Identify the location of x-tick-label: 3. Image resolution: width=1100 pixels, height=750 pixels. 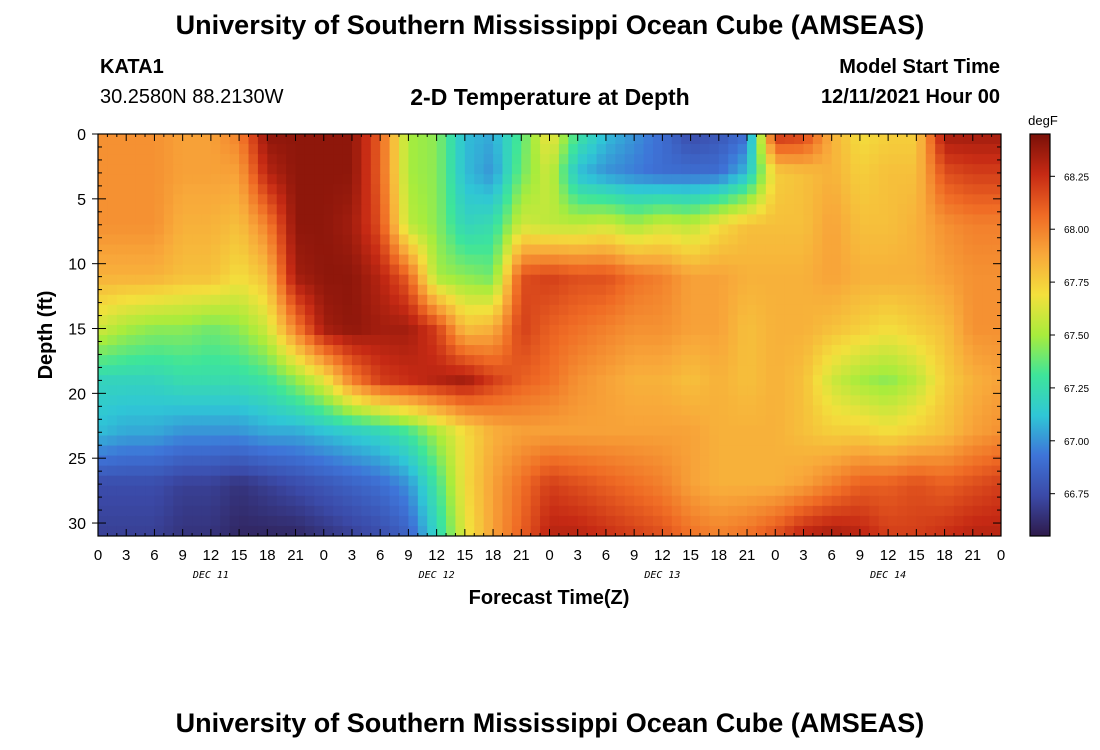
(352, 555).